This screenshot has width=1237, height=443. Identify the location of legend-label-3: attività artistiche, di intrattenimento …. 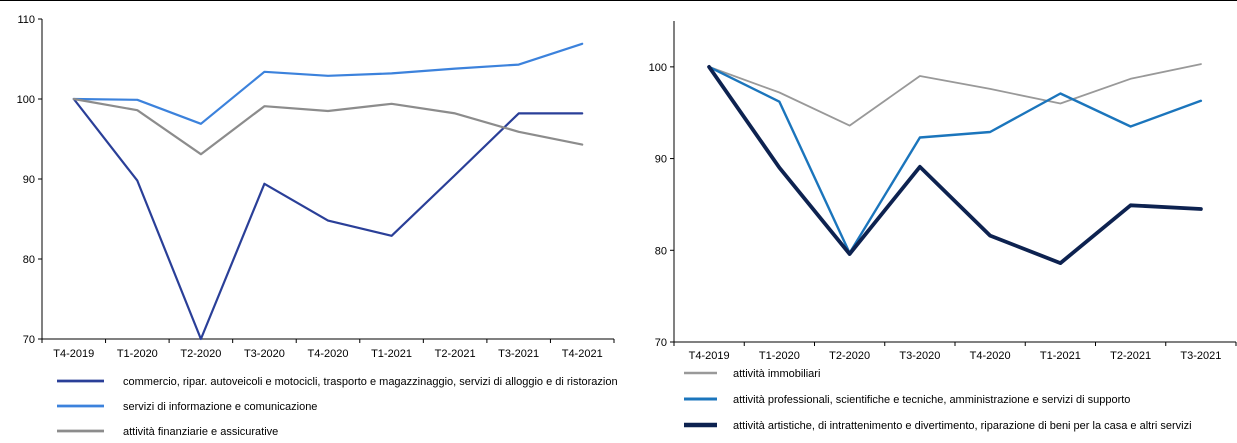
(962, 426).